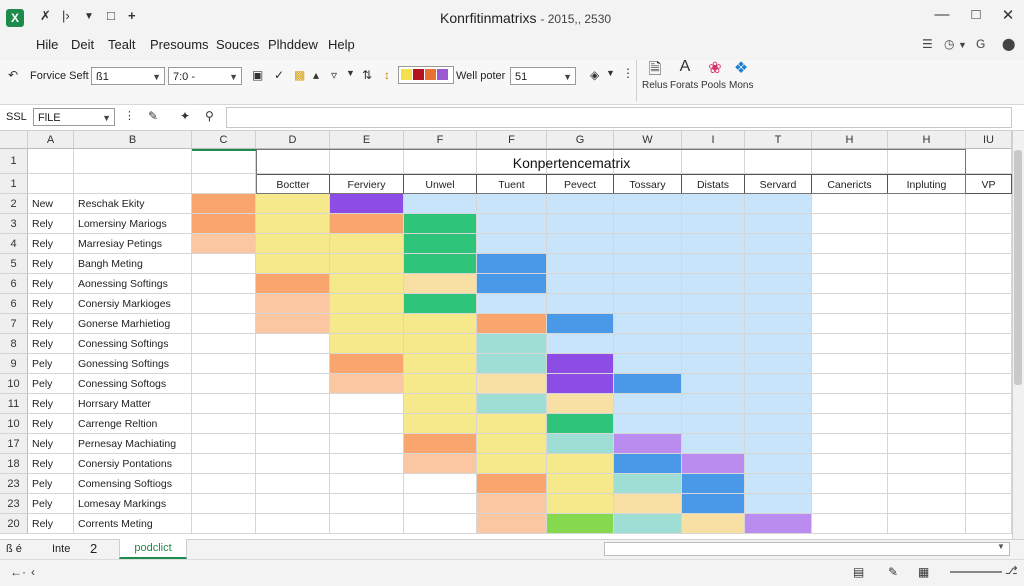 Image resolution: width=1024 pixels, height=586 pixels. Describe the element at coordinates (942, 14) in the screenshot. I see `minimize-icon: —` at that location.